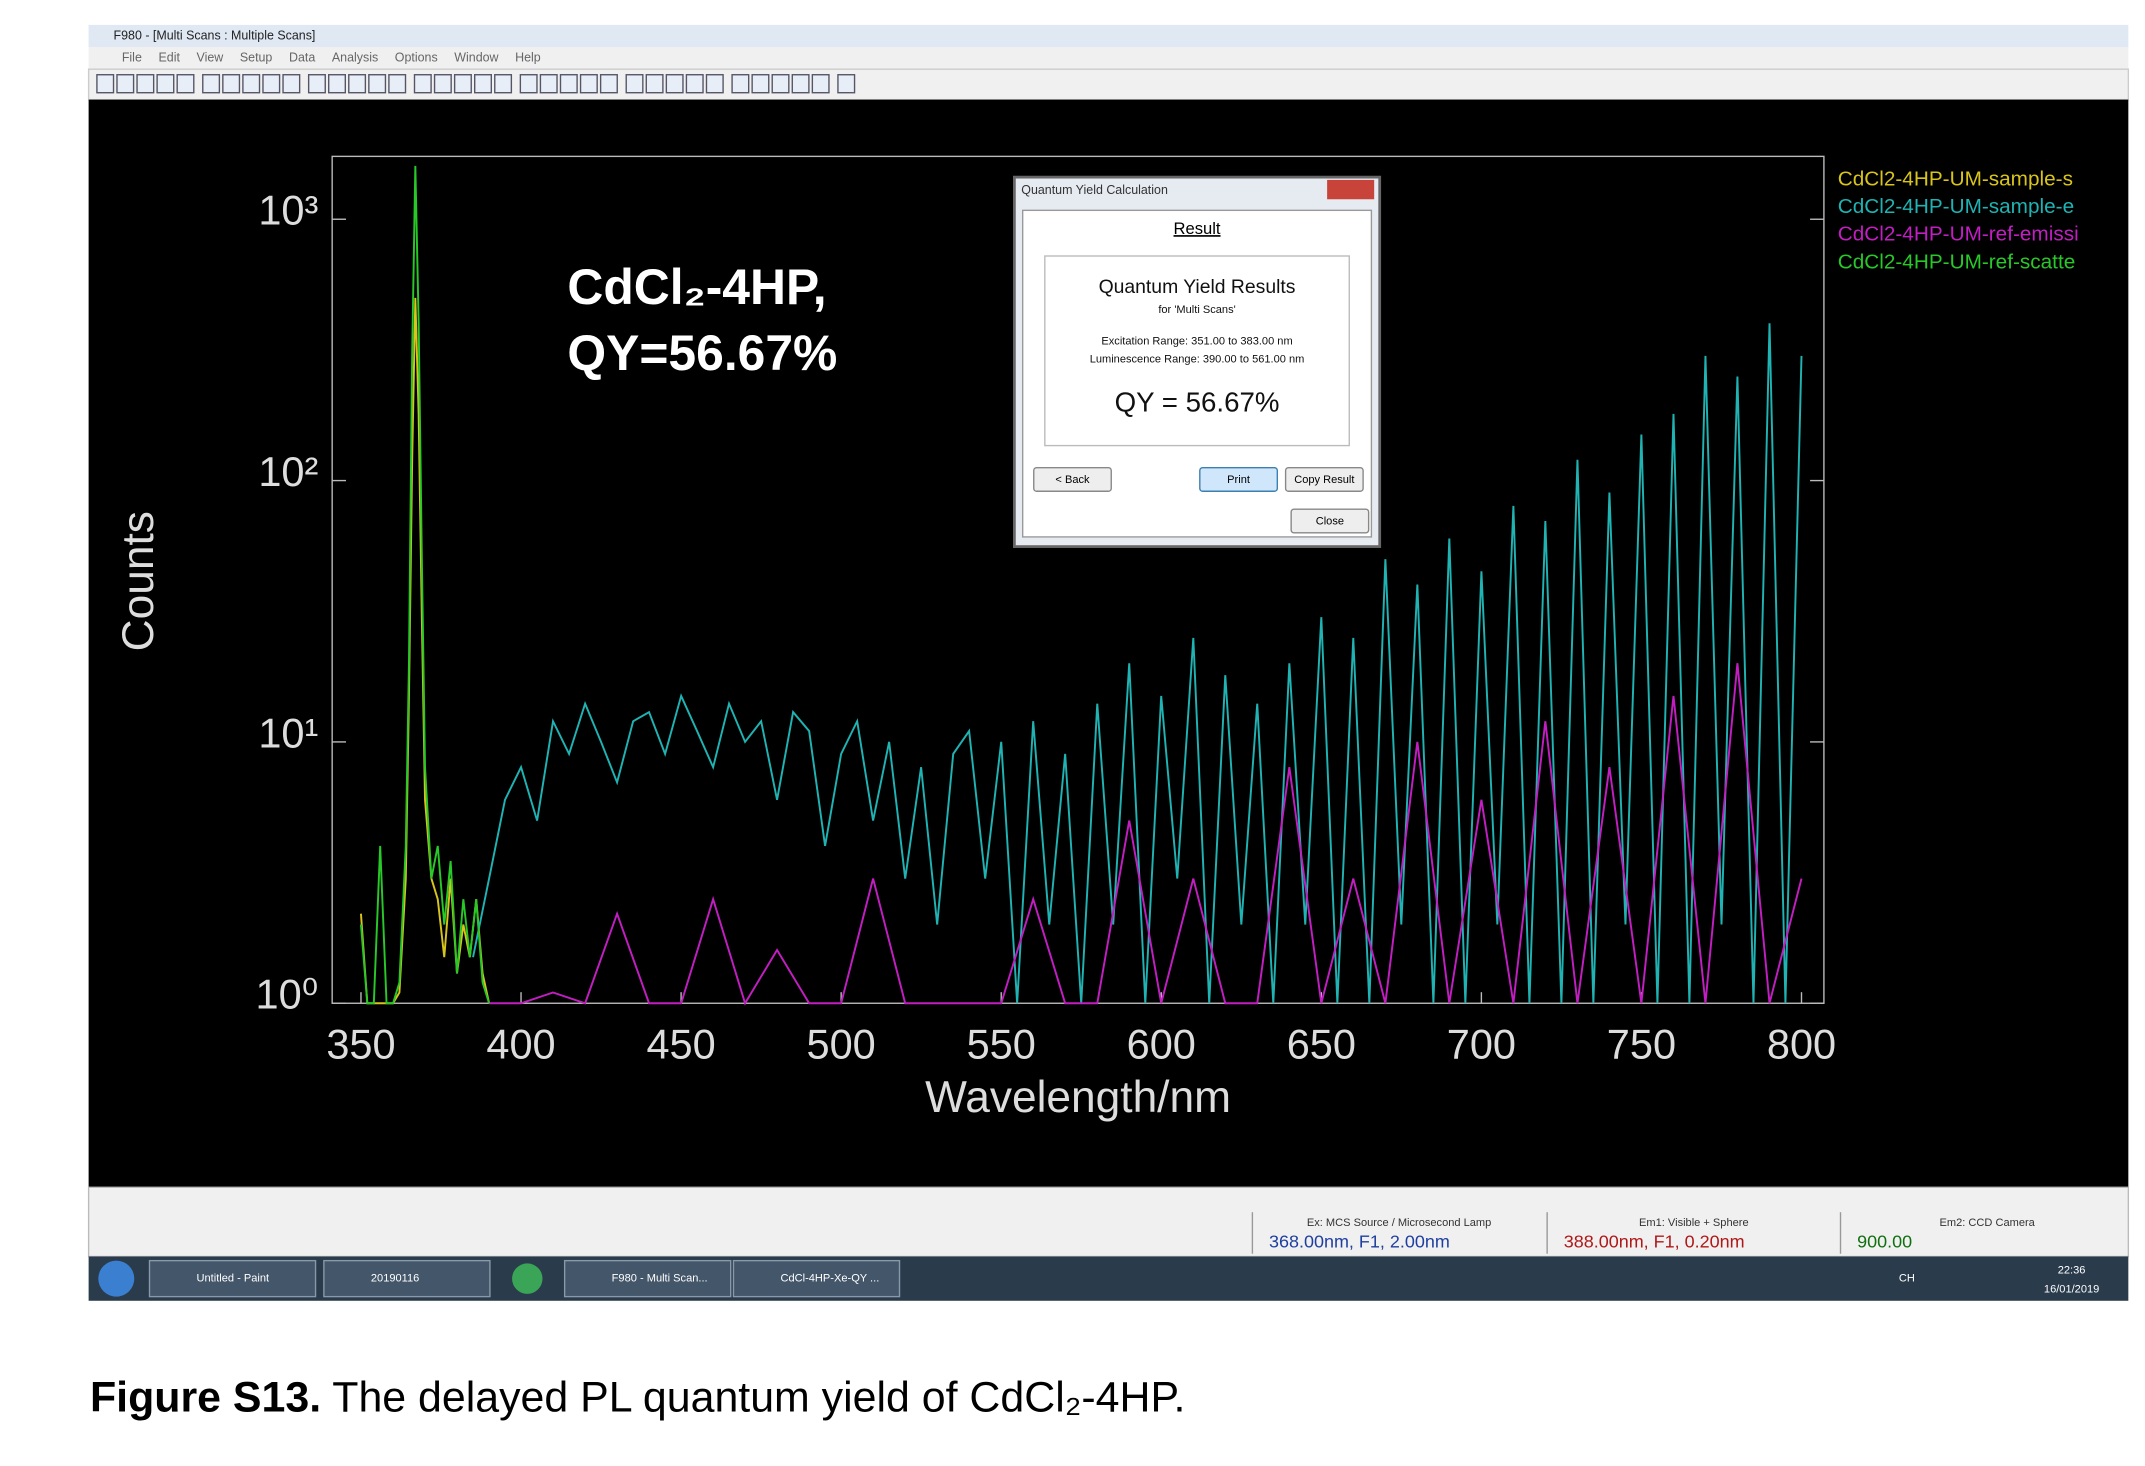 This screenshot has width=2145, height=1466. I want to click on status-label: Ex: MCS Source / Microsecond Lamp, so click(1399, 1223).